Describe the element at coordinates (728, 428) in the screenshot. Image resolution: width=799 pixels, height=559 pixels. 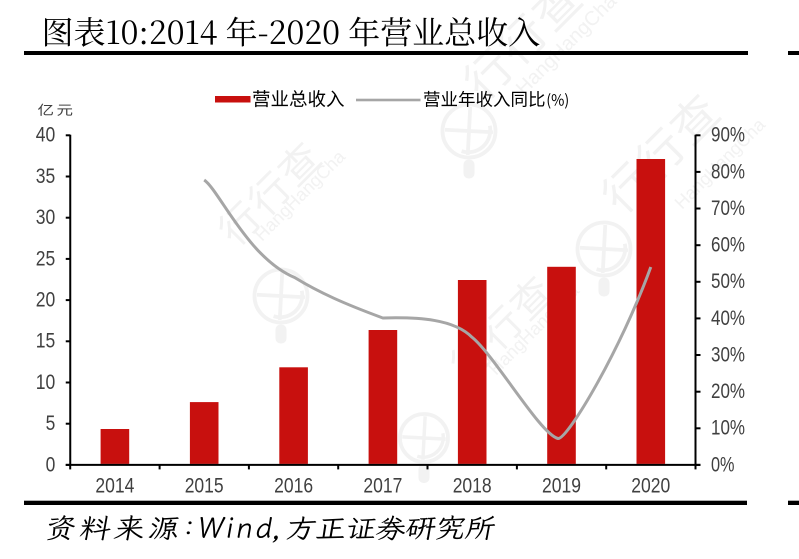
I see `svg-text: 10%` at that location.